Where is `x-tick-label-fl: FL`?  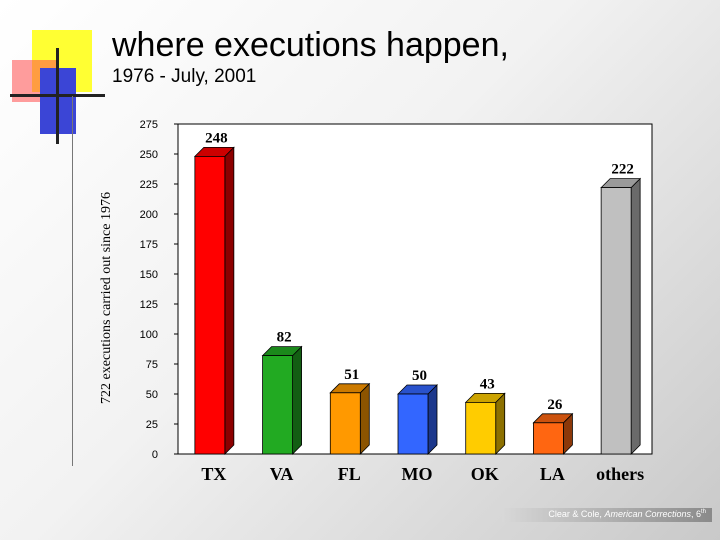
x-tick-label-fl: FL is located at coordinates (349, 474).